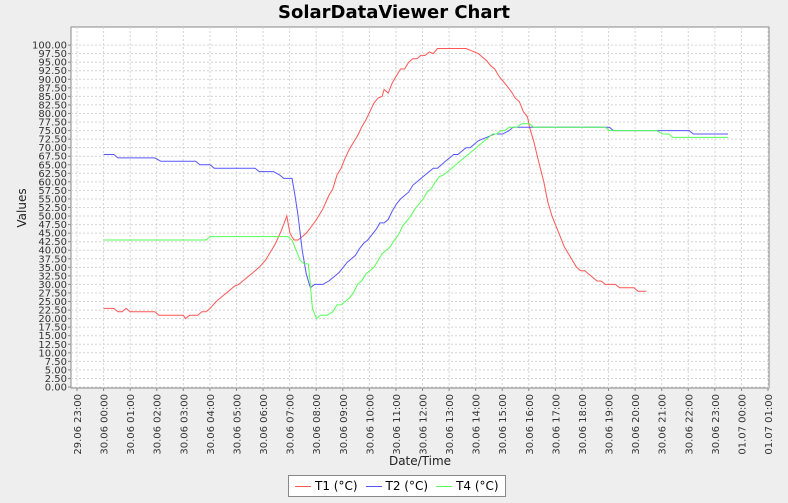  I want to click on x-tick-label: 30.06 01:00, so click(131, 424).